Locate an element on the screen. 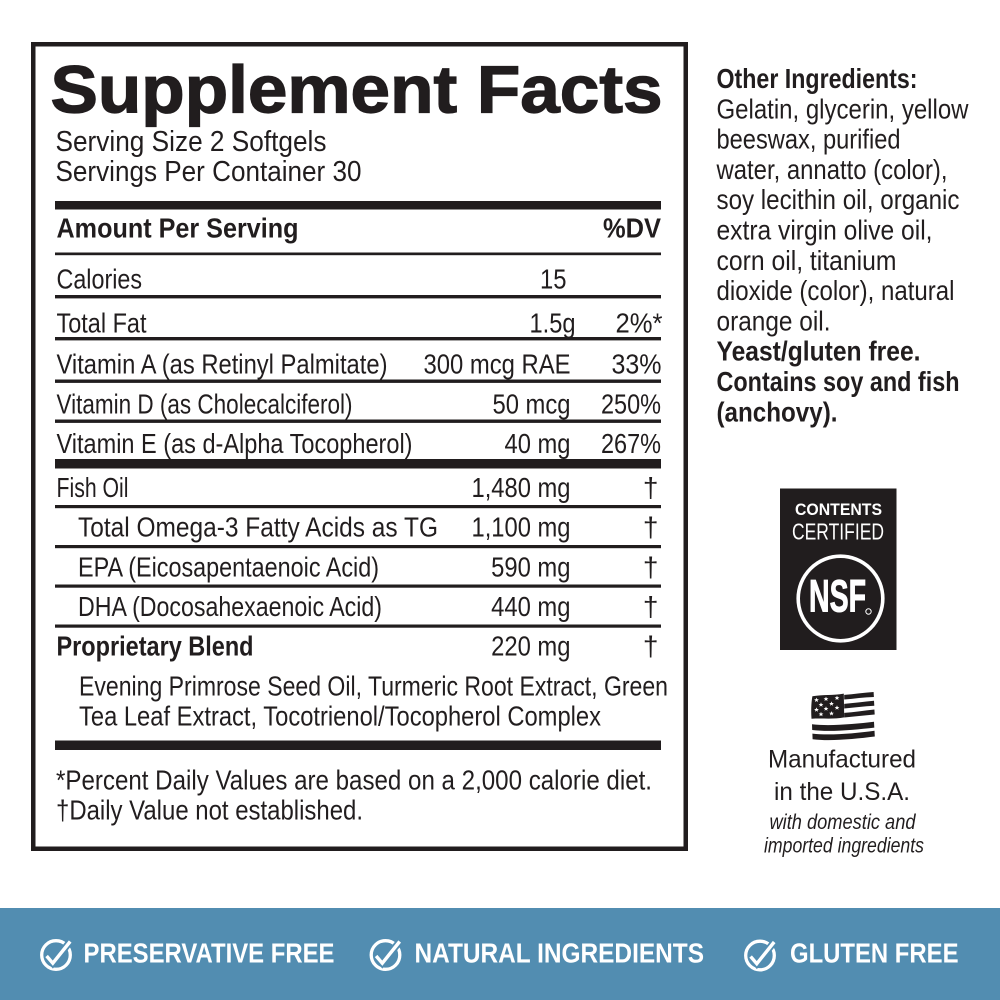  svg-text: EPA (Eicosapentaenoic Acid) is located at coordinates (228, 566).